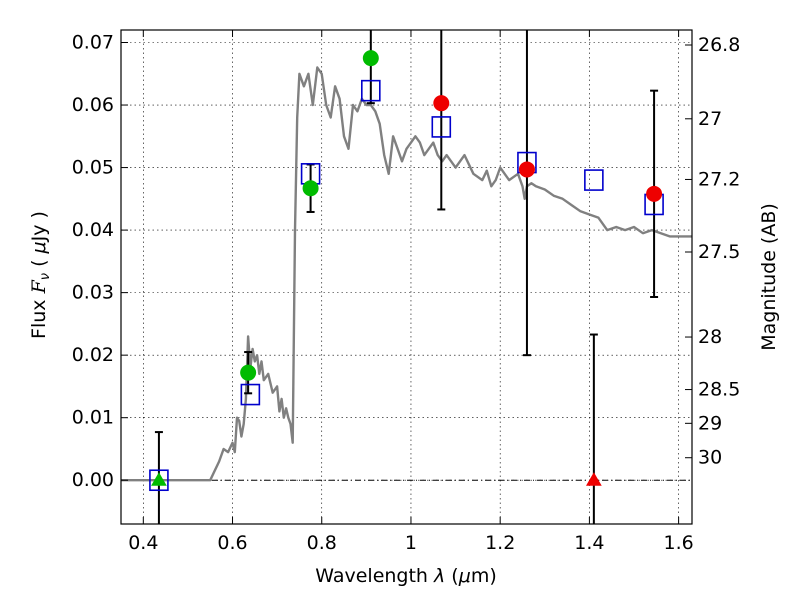 The width and height of the screenshot is (800, 600). What do you see at coordinates (679, 543) in the screenshot?
I see `x-tick-label: 1.6` at bounding box center [679, 543].